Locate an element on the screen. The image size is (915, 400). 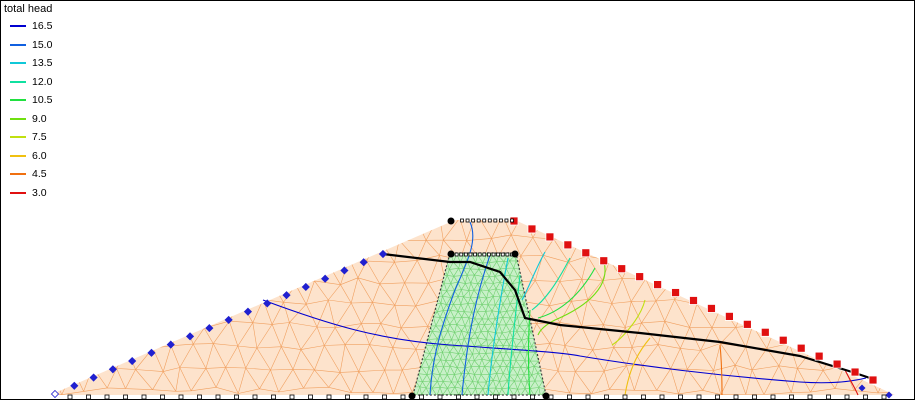
vertex-core-bottom-left is located at coordinates (412, 396).